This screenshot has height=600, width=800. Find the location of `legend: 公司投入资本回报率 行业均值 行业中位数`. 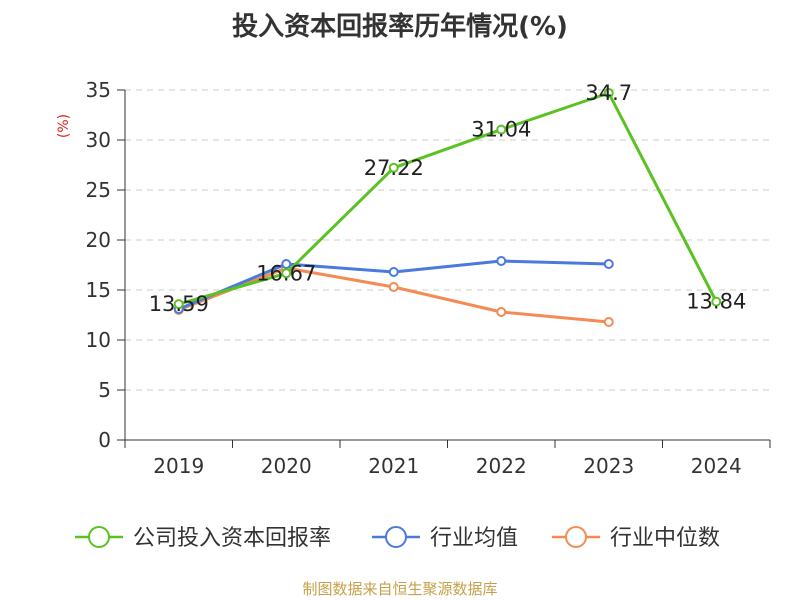

legend: 公司投入资本回报率 行业均值 行业中位数 is located at coordinates (397, 538).